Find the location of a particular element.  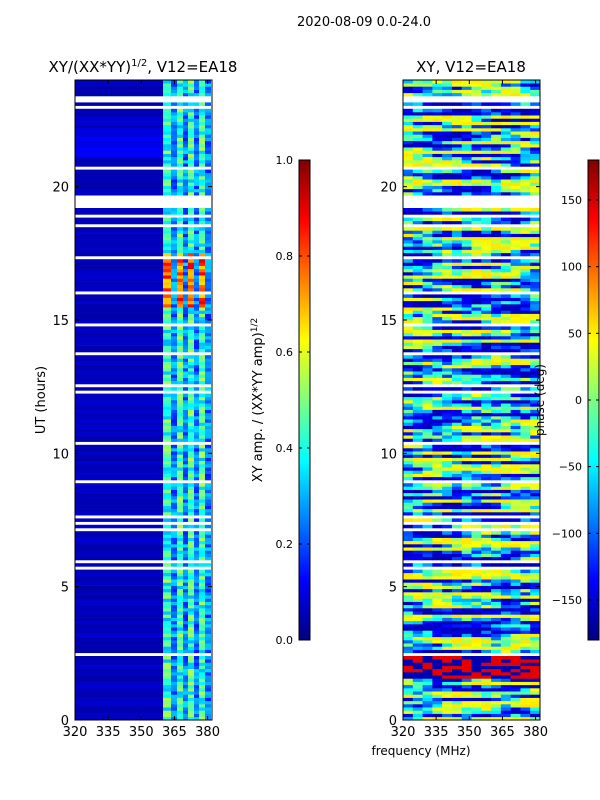

colorbar-tick-label: 150 is located at coordinates (571, 200).